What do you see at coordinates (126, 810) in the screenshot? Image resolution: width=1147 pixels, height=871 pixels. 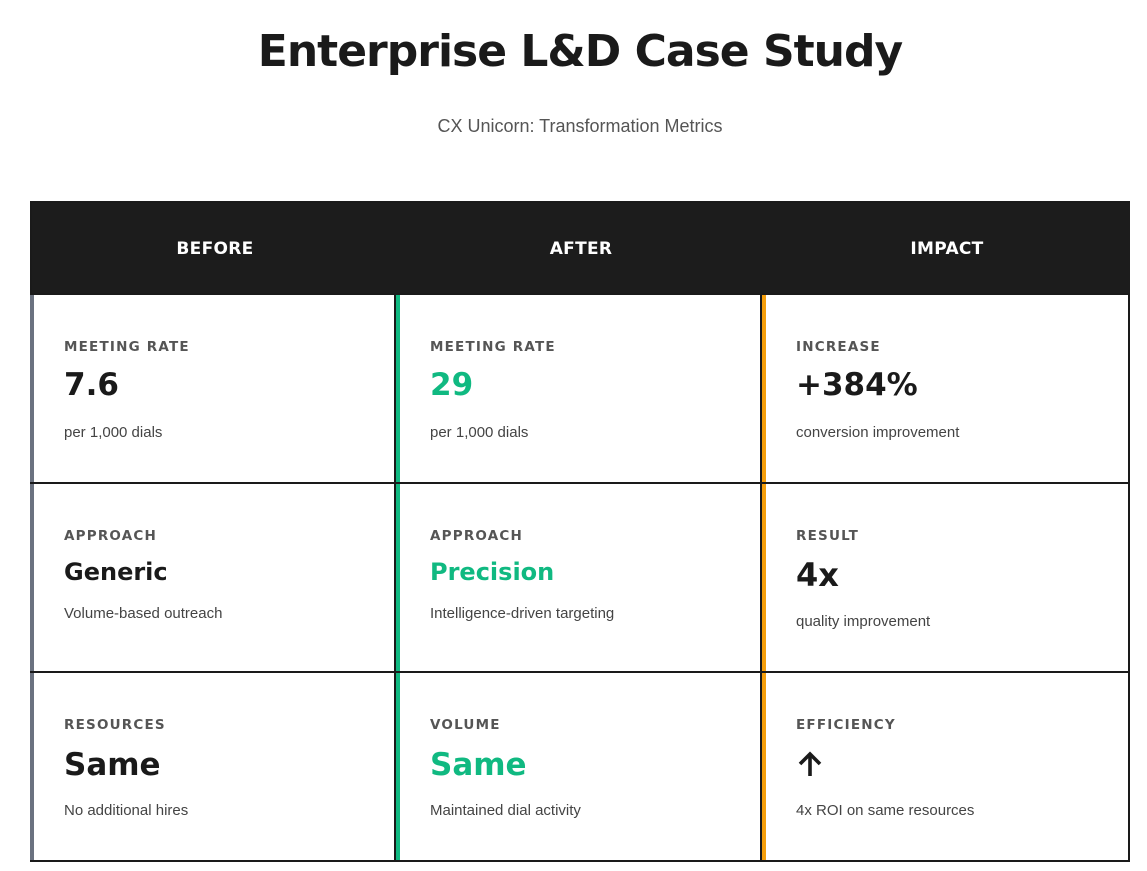 I see `cell-description: No additional hires` at bounding box center [126, 810].